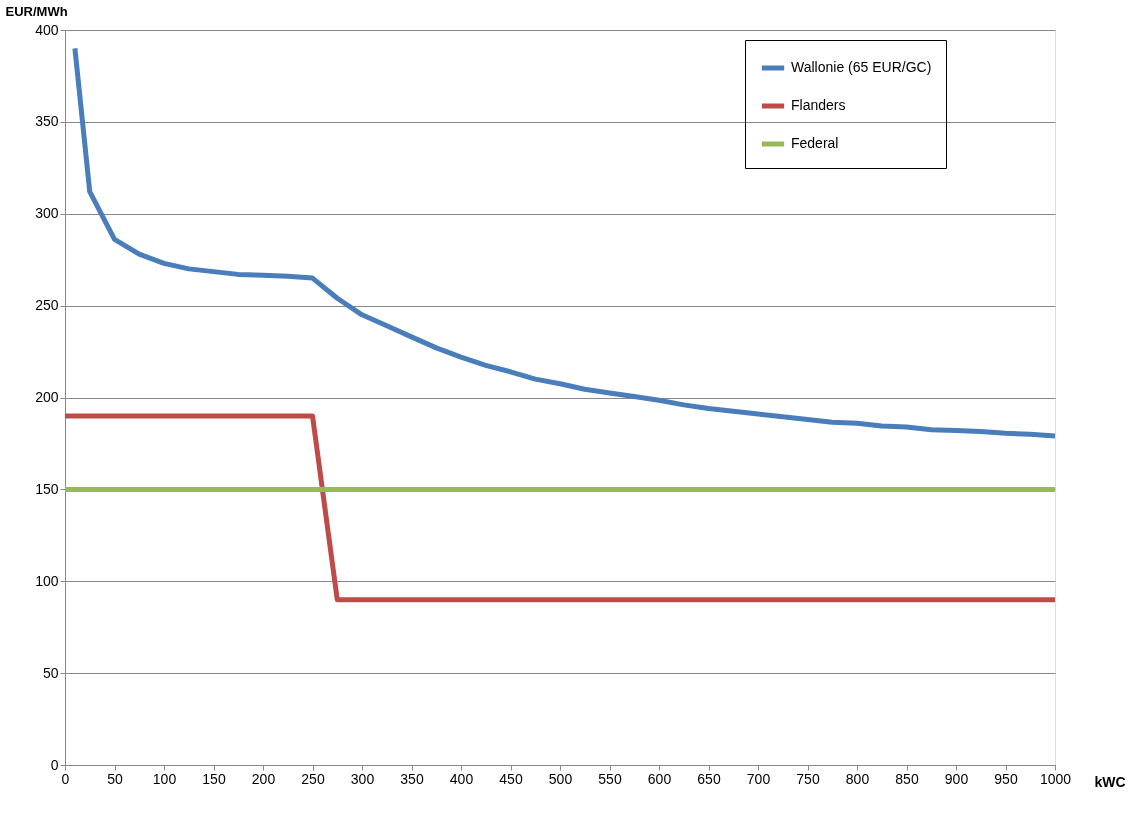 Image resolution: width=1146 pixels, height=821 pixels. I want to click on y-tick-label: 200, so click(47, 397).